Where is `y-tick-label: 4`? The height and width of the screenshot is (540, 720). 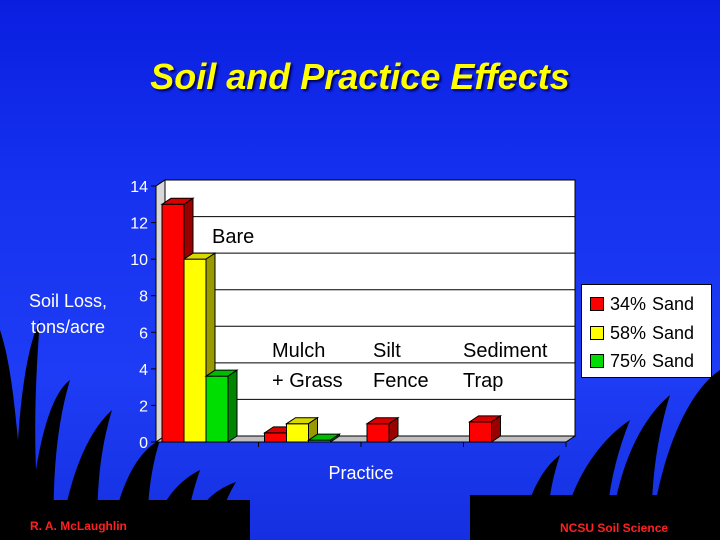
y-tick-label: 4 is located at coordinates (143, 370).